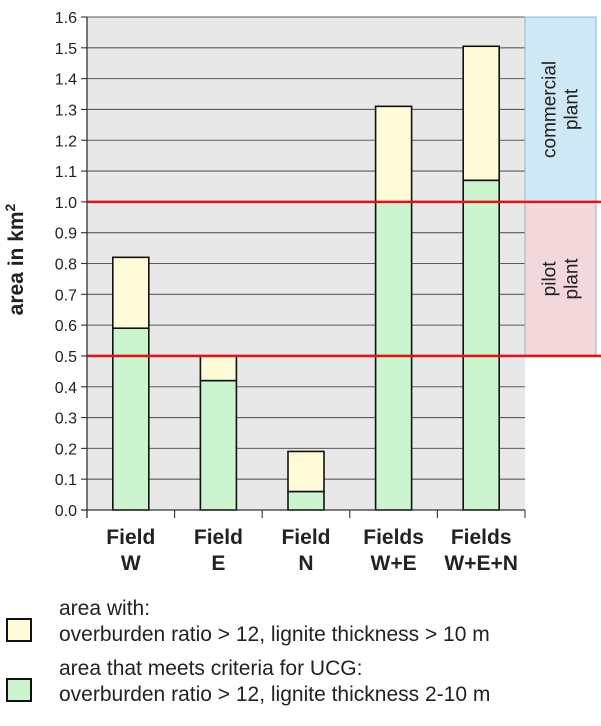 This screenshot has width=601, height=726. I want to click on x-tick-label-line: E, so click(218, 563).